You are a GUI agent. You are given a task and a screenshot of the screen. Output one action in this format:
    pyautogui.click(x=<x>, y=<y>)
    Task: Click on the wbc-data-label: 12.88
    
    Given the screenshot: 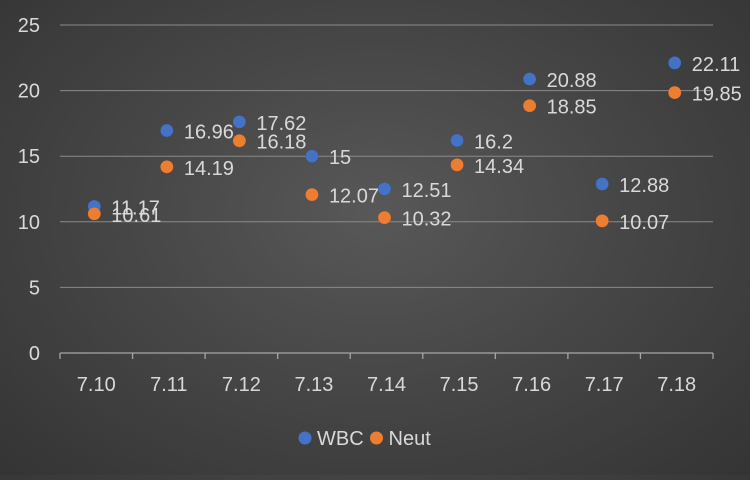 What is the action you would take?
    pyautogui.click(x=644, y=186)
    